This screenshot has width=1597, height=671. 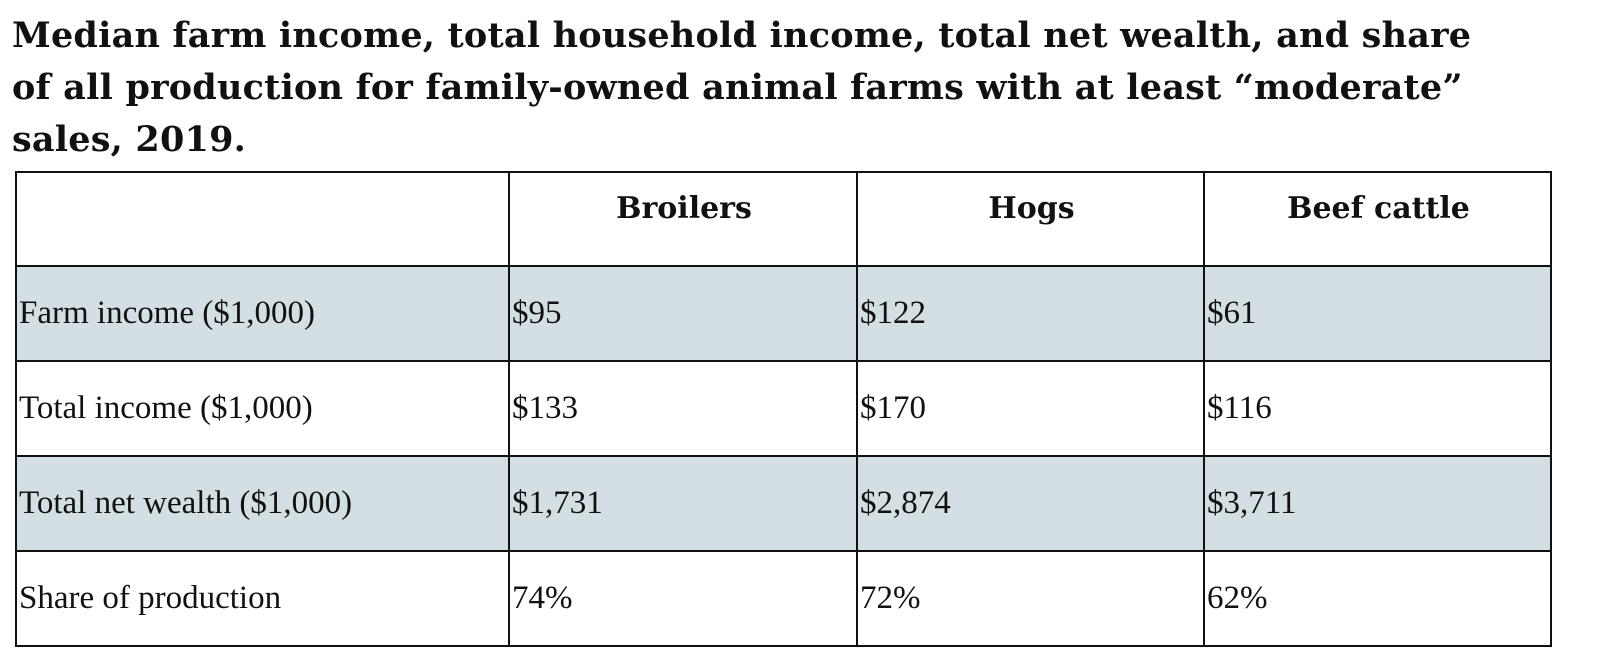 I want to click on header-row: Broilers Hogs Beef cattle, so click(x=783, y=219).